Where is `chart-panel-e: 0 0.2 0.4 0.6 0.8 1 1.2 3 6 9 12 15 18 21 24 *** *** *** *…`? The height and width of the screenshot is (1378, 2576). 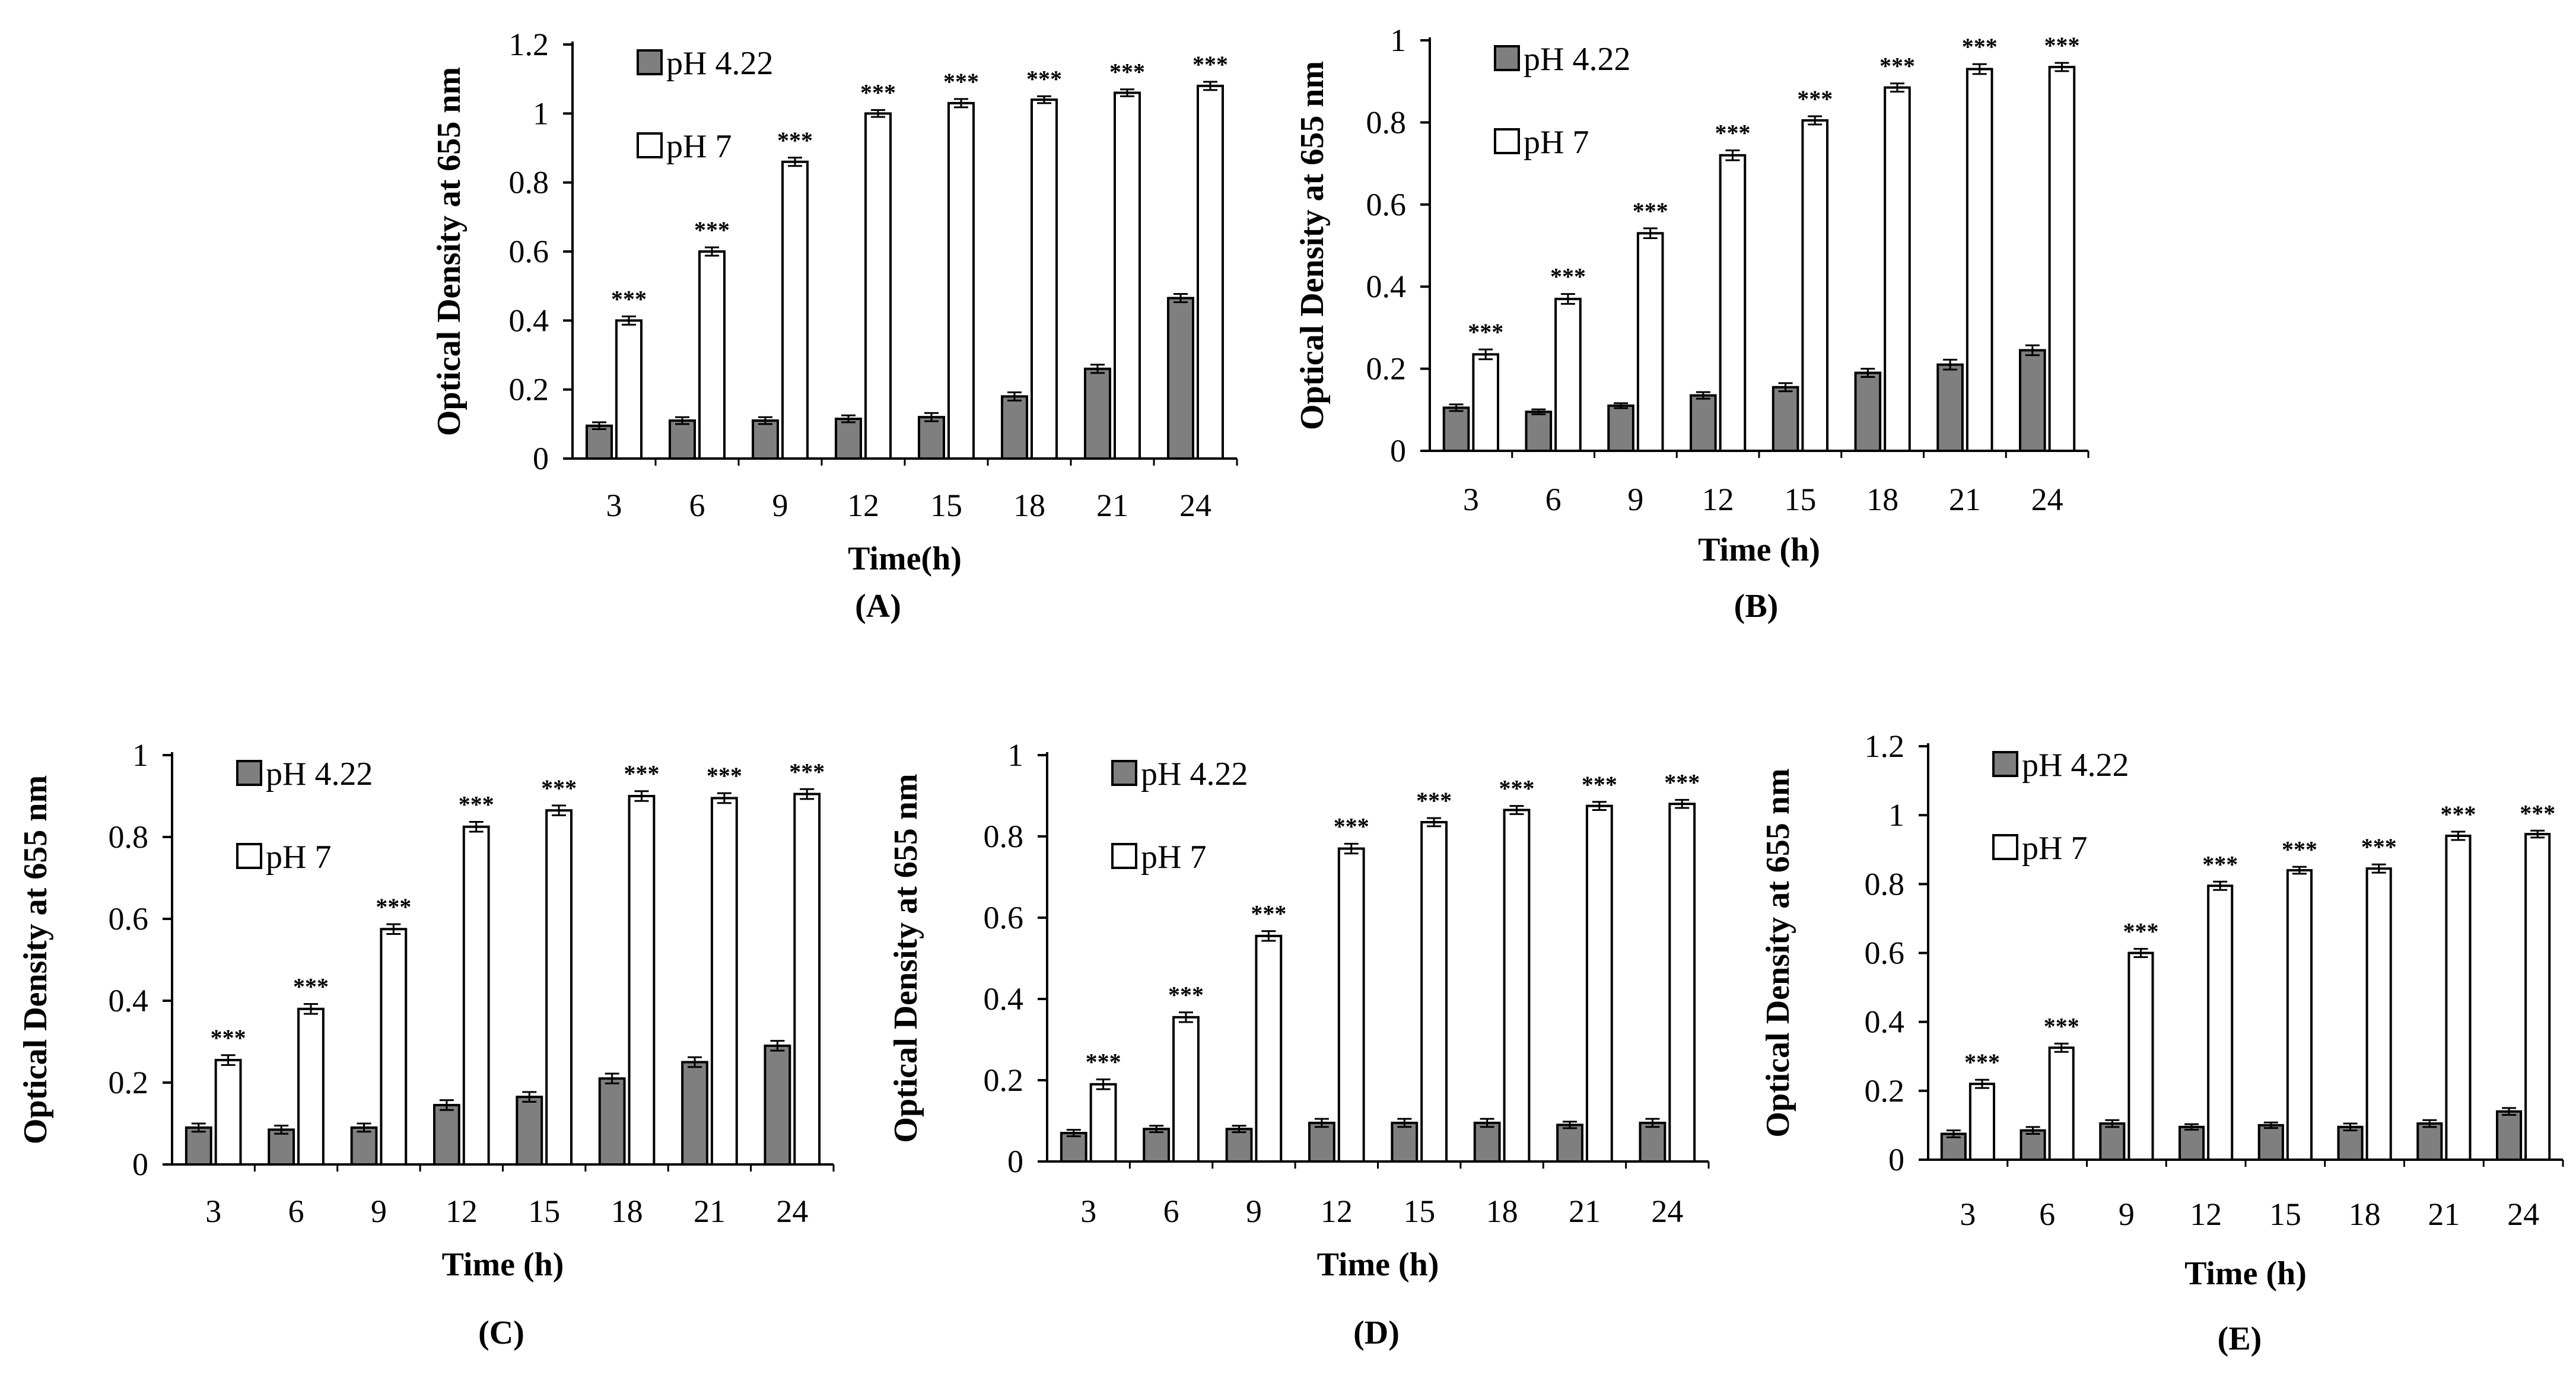
chart-panel-e: 0 0.2 0.4 0.6 0.8 1 1.2 3 6 9 12 15 18 21 24 *** *** *** *… is located at coordinates (2162, 1042).